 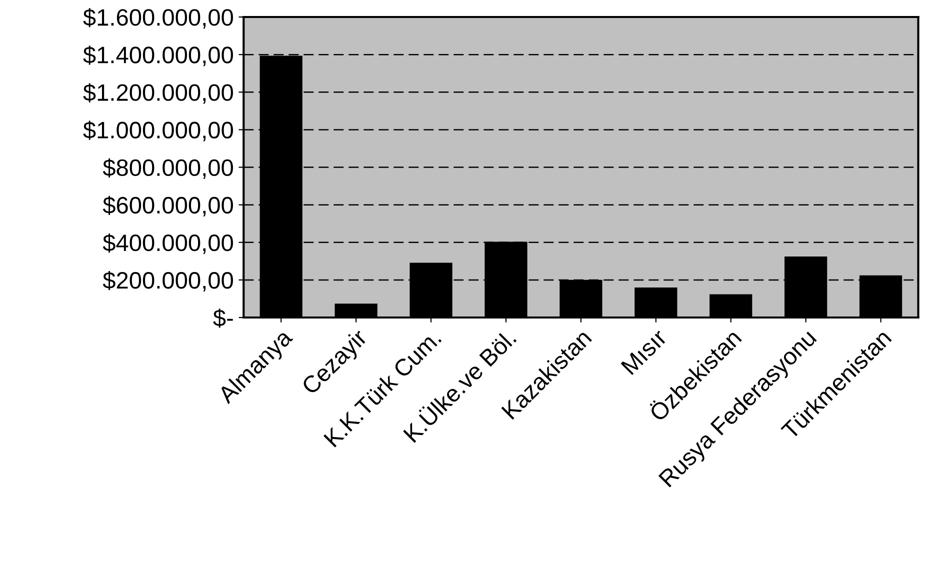 What do you see at coordinates (158, 56) in the screenshot?
I see `y-tick-label: $1.400.000,00` at bounding box center [158, 56].